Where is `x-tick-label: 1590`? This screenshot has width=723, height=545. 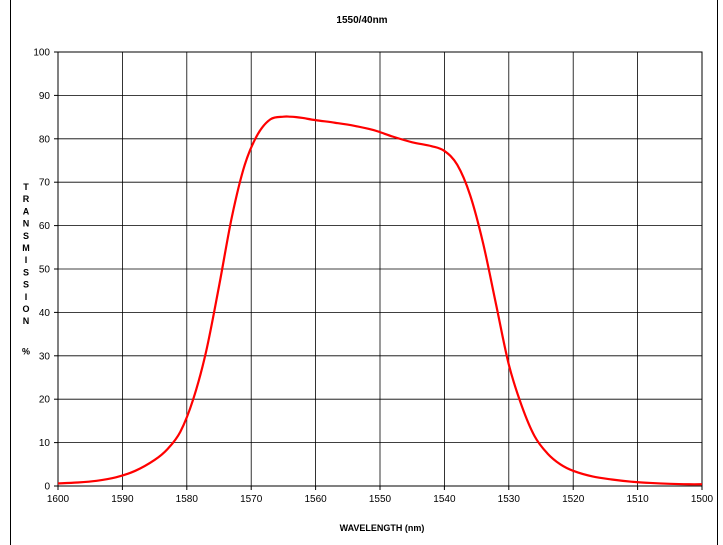
x-tick-label: 1590 is located at coordinates (122, 499).